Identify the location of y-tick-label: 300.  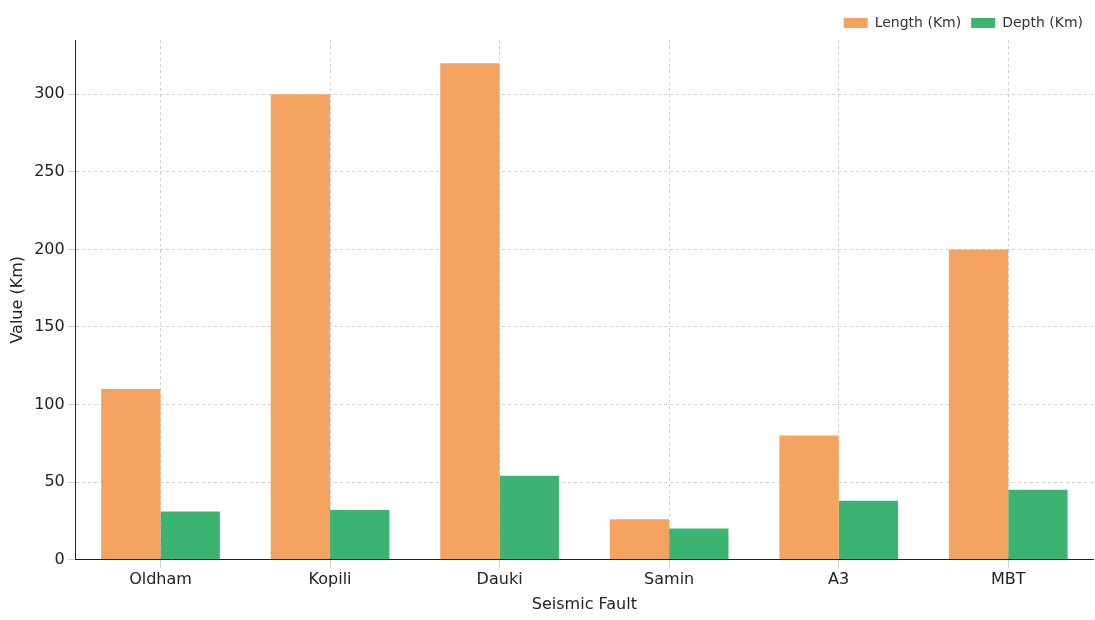
(49, 93).